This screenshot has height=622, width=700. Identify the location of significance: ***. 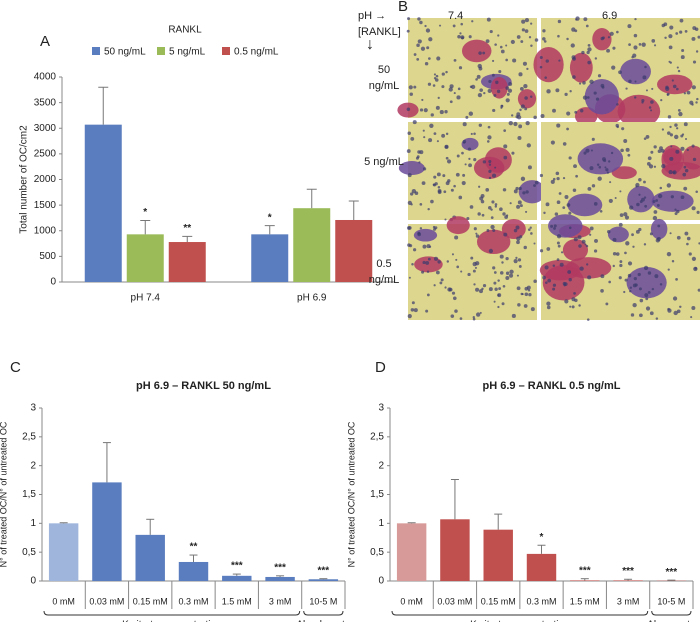
(324, 570).